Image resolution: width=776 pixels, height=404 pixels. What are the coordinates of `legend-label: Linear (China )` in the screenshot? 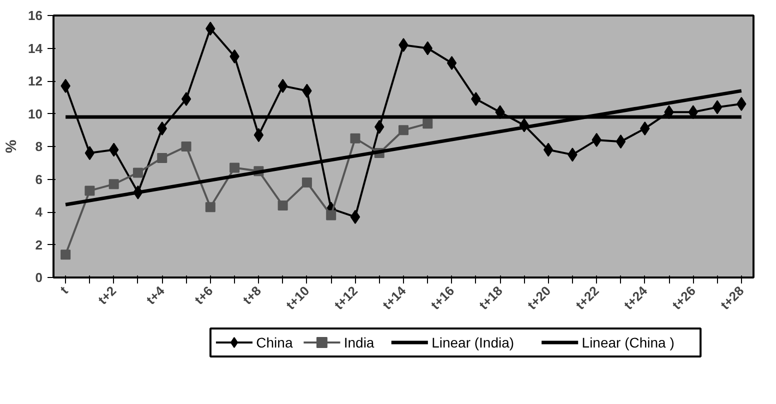 It's located at (628, 342).